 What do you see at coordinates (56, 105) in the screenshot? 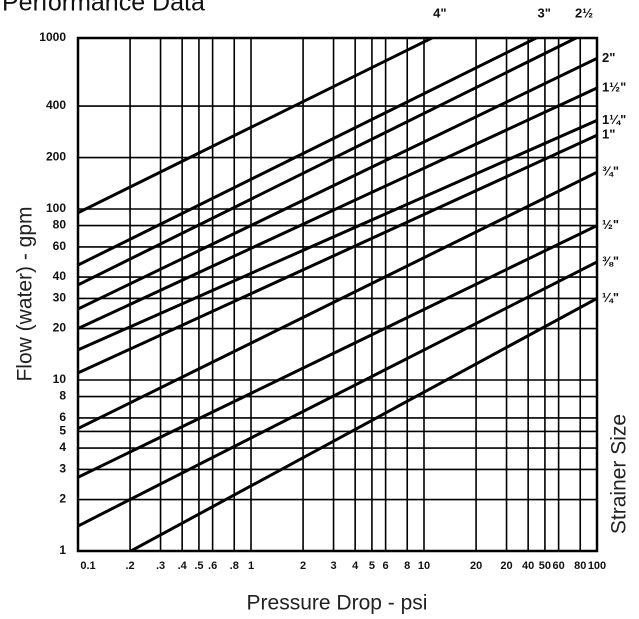
I see `y-tick-label: 400` at bounding box center [56, 105].